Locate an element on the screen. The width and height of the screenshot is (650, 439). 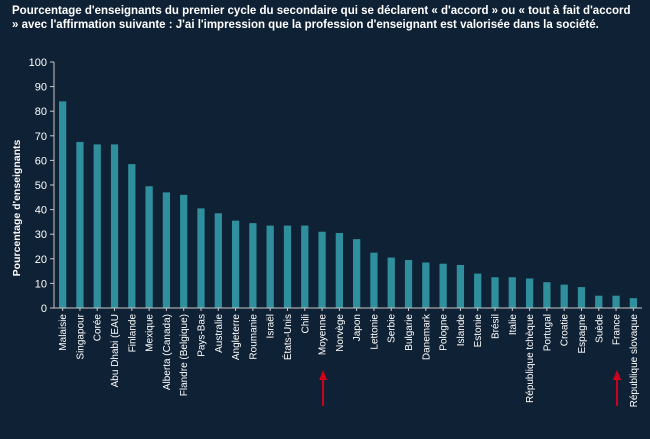
x-tick-label: Brésil is located at coordinates (496, 326).